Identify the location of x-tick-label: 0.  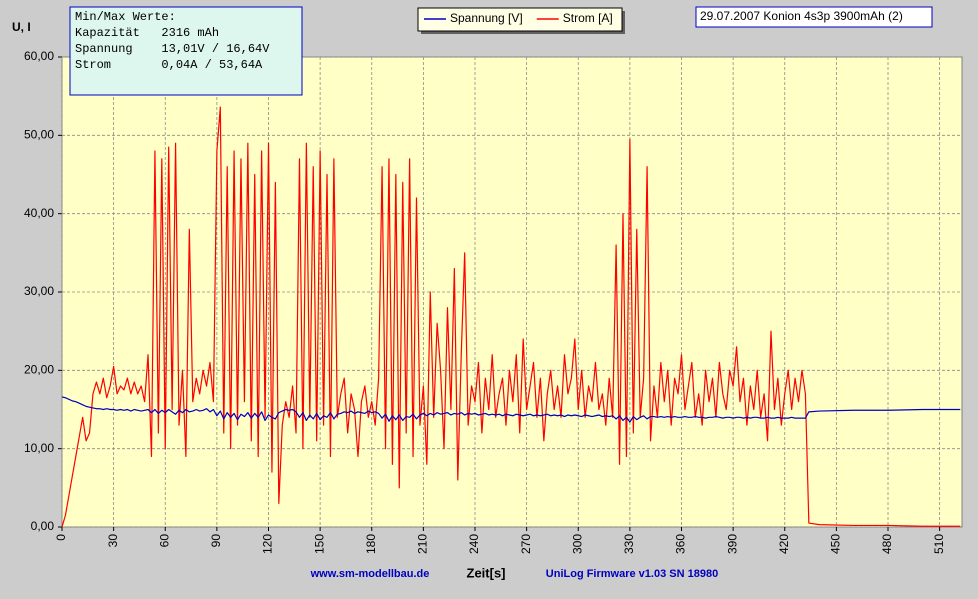
(61, 537).